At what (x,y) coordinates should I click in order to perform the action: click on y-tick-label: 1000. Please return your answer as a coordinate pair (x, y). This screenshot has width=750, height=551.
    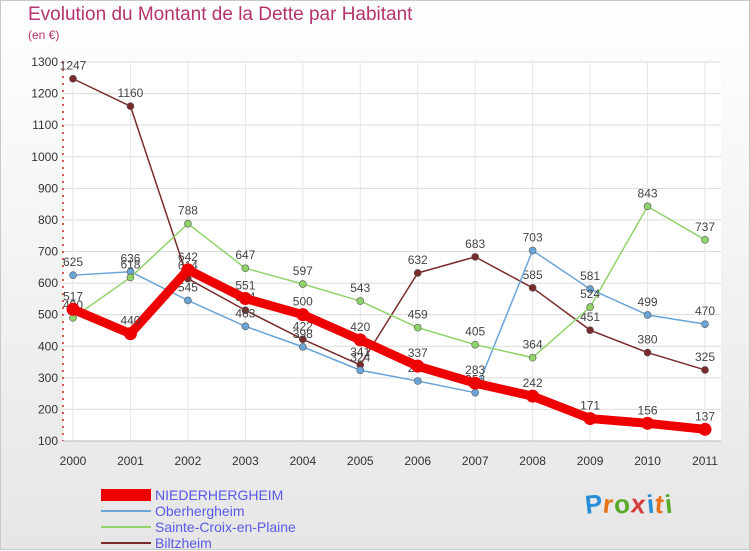
    Looking at the image, I should click on (44, 157).